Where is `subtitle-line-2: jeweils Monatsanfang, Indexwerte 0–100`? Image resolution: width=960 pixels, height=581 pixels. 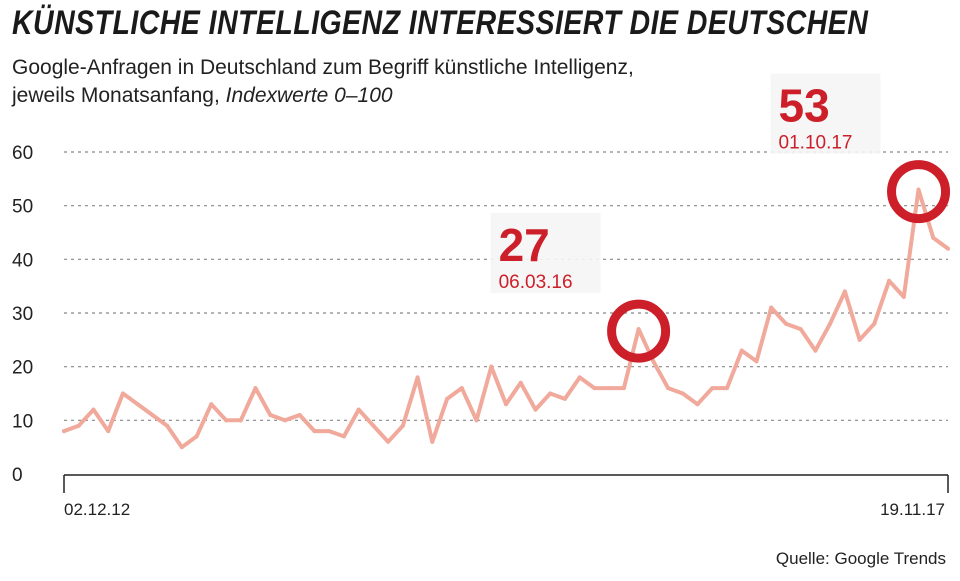 subtitle-line-2: jeweils Monatsanfang, Indexwerte 0–100 is located at coordinates (323, 96).